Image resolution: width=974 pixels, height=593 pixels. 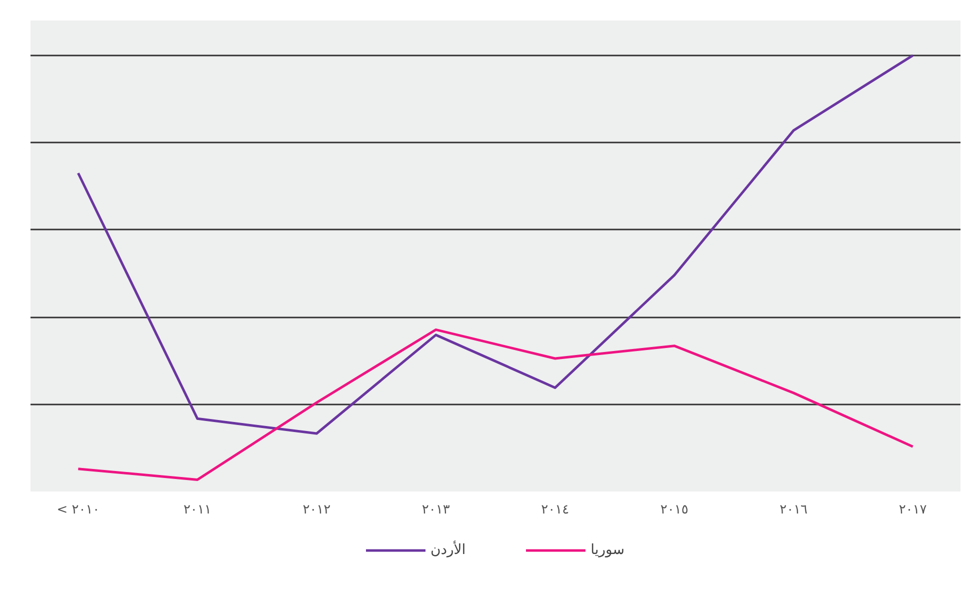 What do you see at coordinates (674, 510) in the screenshot?
I see `x-tick-label: ٢٠١٥` at bounding box center [674, 510].